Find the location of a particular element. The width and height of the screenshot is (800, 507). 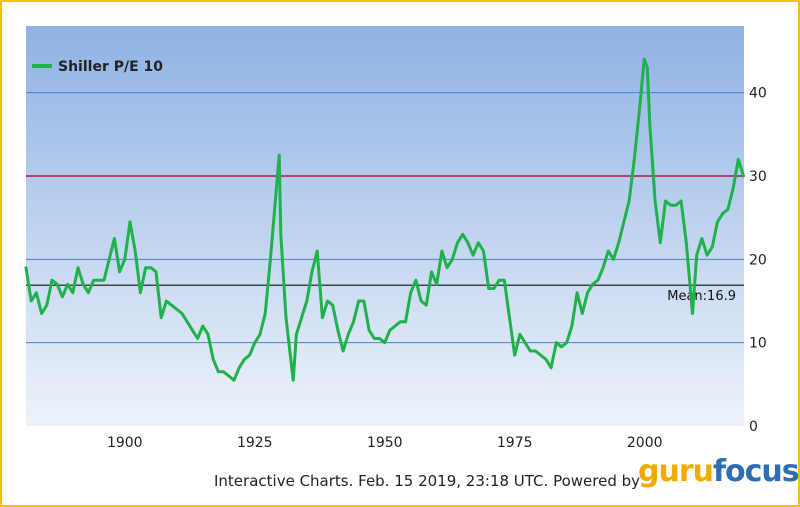

y-tick-label-20: 20 is located at coordinates (758, 260).